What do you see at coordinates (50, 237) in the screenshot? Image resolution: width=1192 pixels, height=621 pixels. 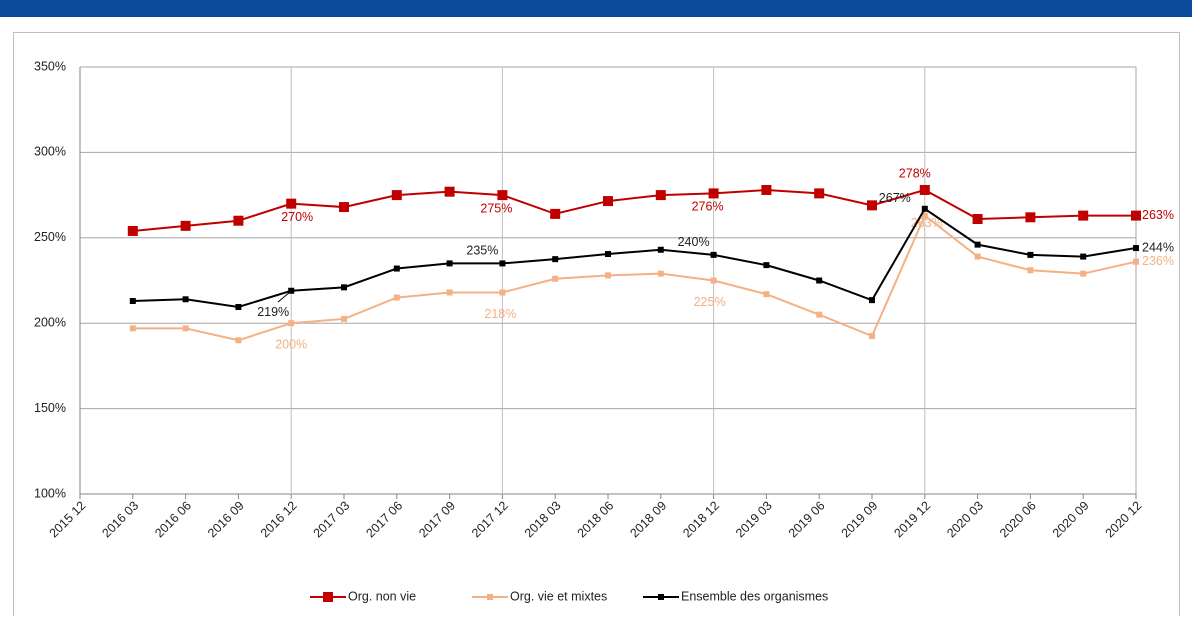 I see `y-tick-label: 250%` at bounding box center [50, 237].